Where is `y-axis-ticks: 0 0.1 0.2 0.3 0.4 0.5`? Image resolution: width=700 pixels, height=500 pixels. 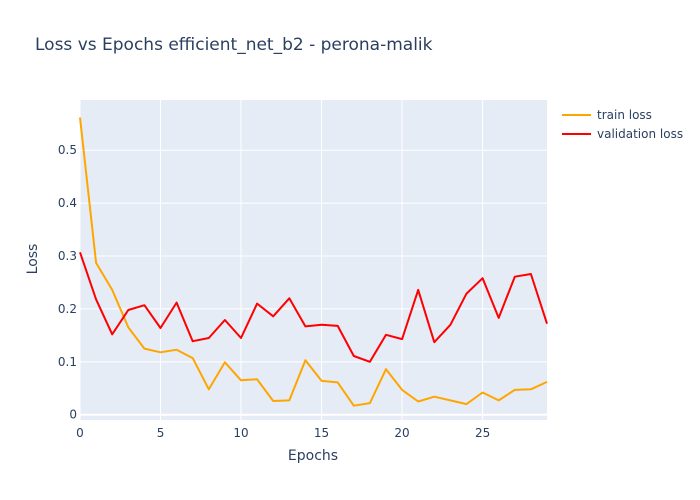
y-axis-ticks: 0 0.1 0.2 0.3 0.4 0.5 is located at coordinates (67, 282).